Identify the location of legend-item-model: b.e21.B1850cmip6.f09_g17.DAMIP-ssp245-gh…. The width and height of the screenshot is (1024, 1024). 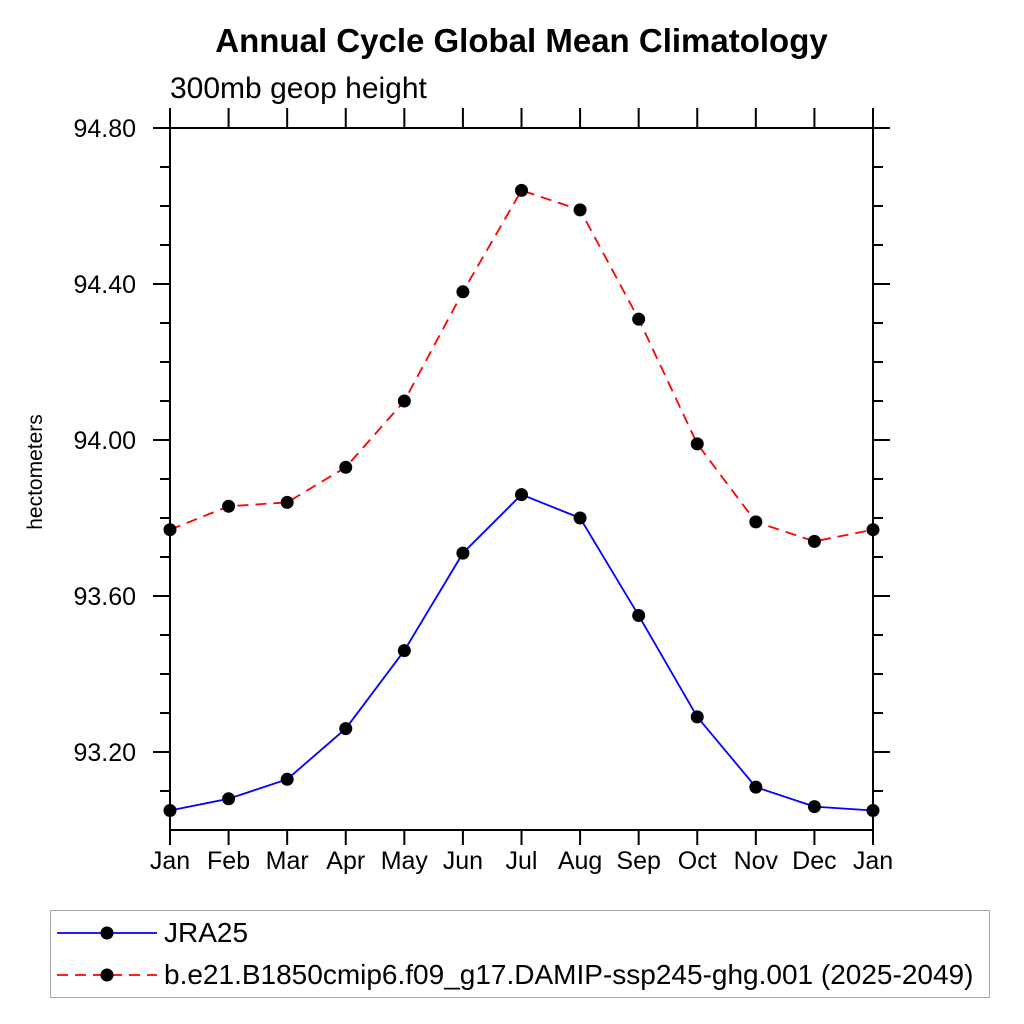
(522, 975).